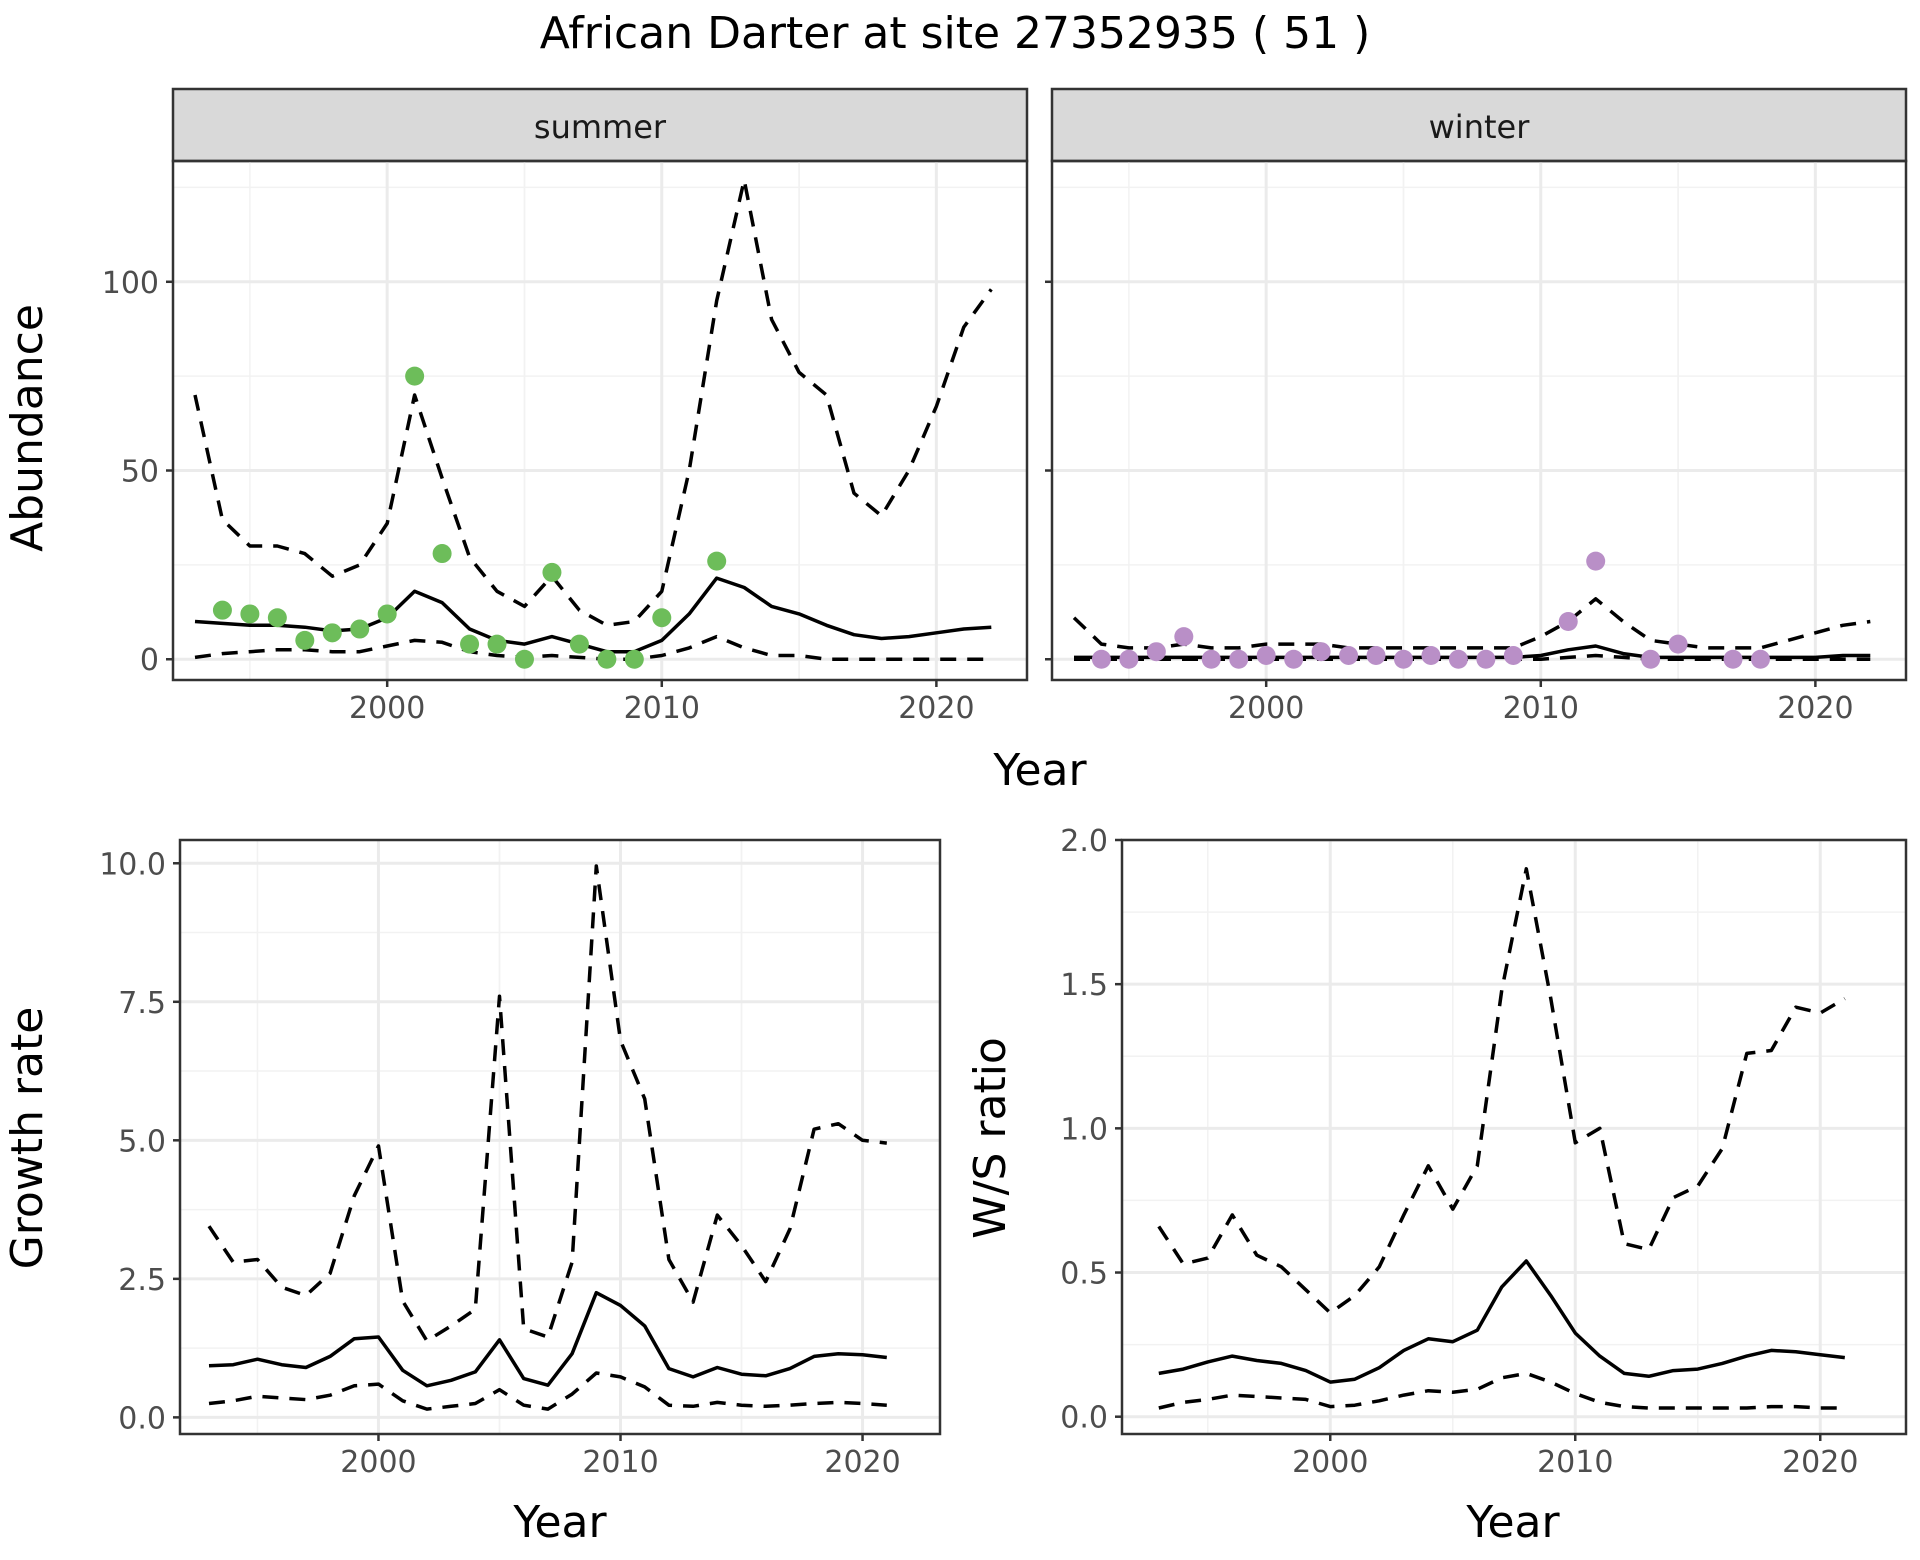  I want to click on ws_ratio-xtick-label: 2010, so click(1575, 1462).